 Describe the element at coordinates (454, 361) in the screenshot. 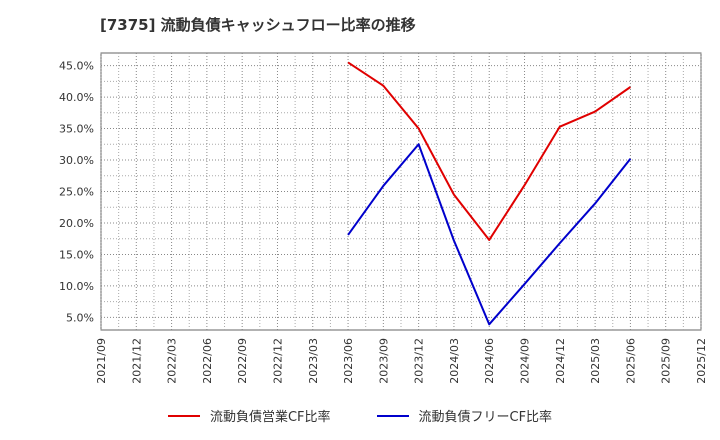

I see `x-tick-label: 2024/03` at that location.